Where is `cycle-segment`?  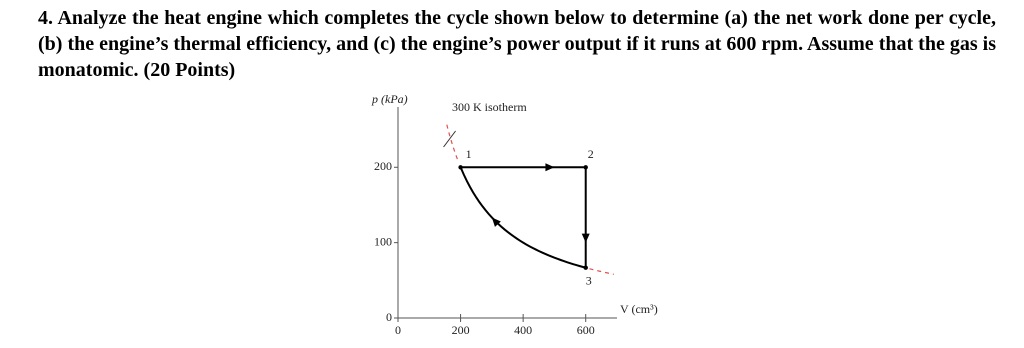 cycle-segment is located at coordinates (522, 217).